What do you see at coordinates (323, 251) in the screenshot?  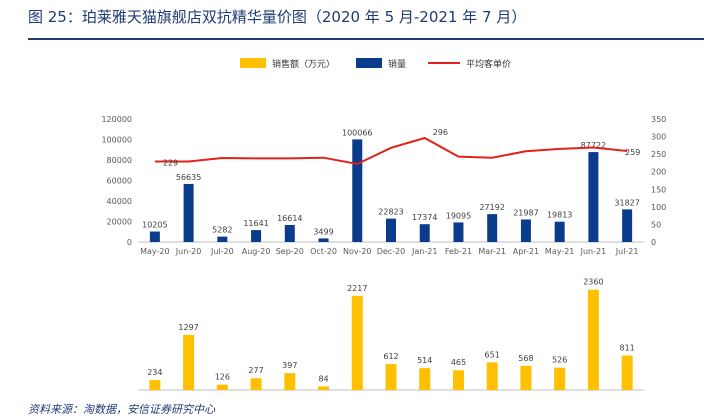 I see `x-tick-label: Oct-20` at bounding box center [323, 251].